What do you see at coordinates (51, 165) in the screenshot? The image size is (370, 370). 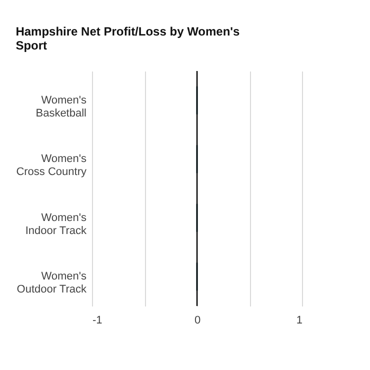 I see `y-tick-label: Women's Cross Country` at bounding box center [51, 165].